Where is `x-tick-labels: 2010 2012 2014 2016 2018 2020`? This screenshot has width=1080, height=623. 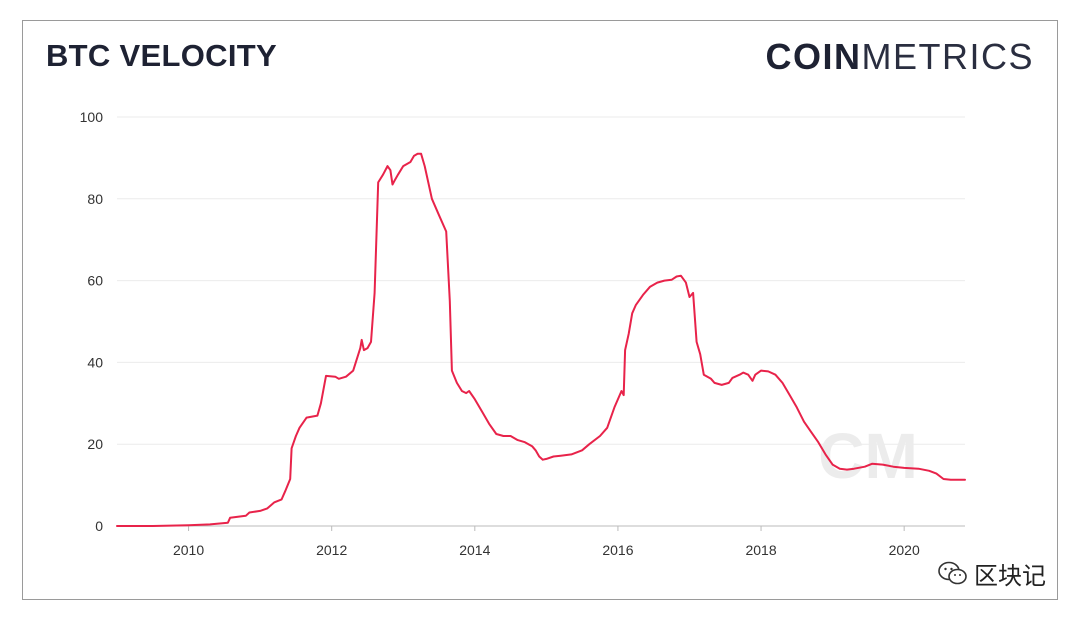 x-tick-labels: 2010 2012 2014 2016 2018 2020 is located at coordinates (546, 550).